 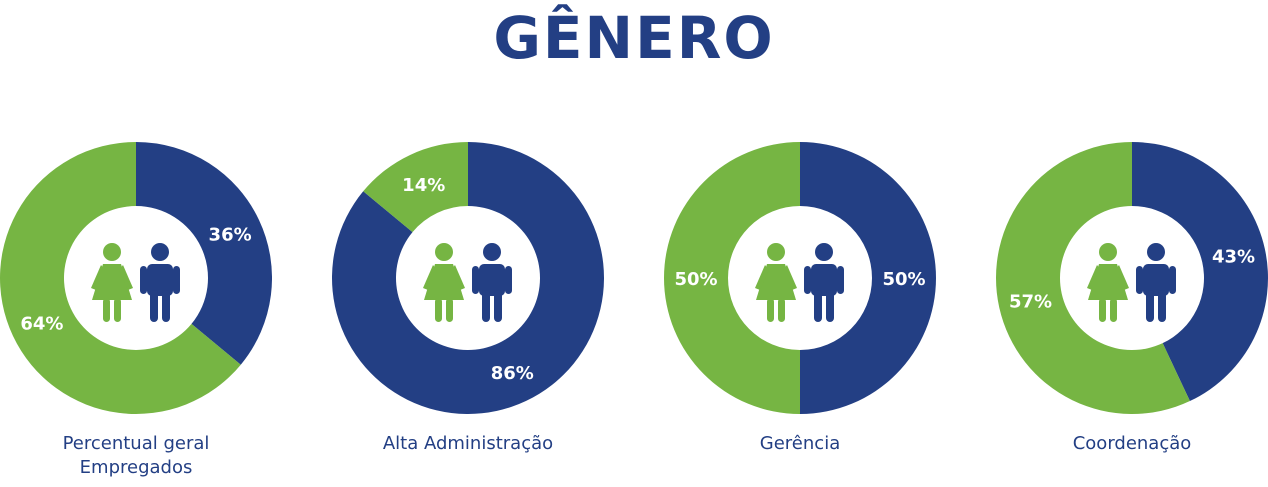 I want to click on caption-line: Alta Administração, so click(x=468, y=443).